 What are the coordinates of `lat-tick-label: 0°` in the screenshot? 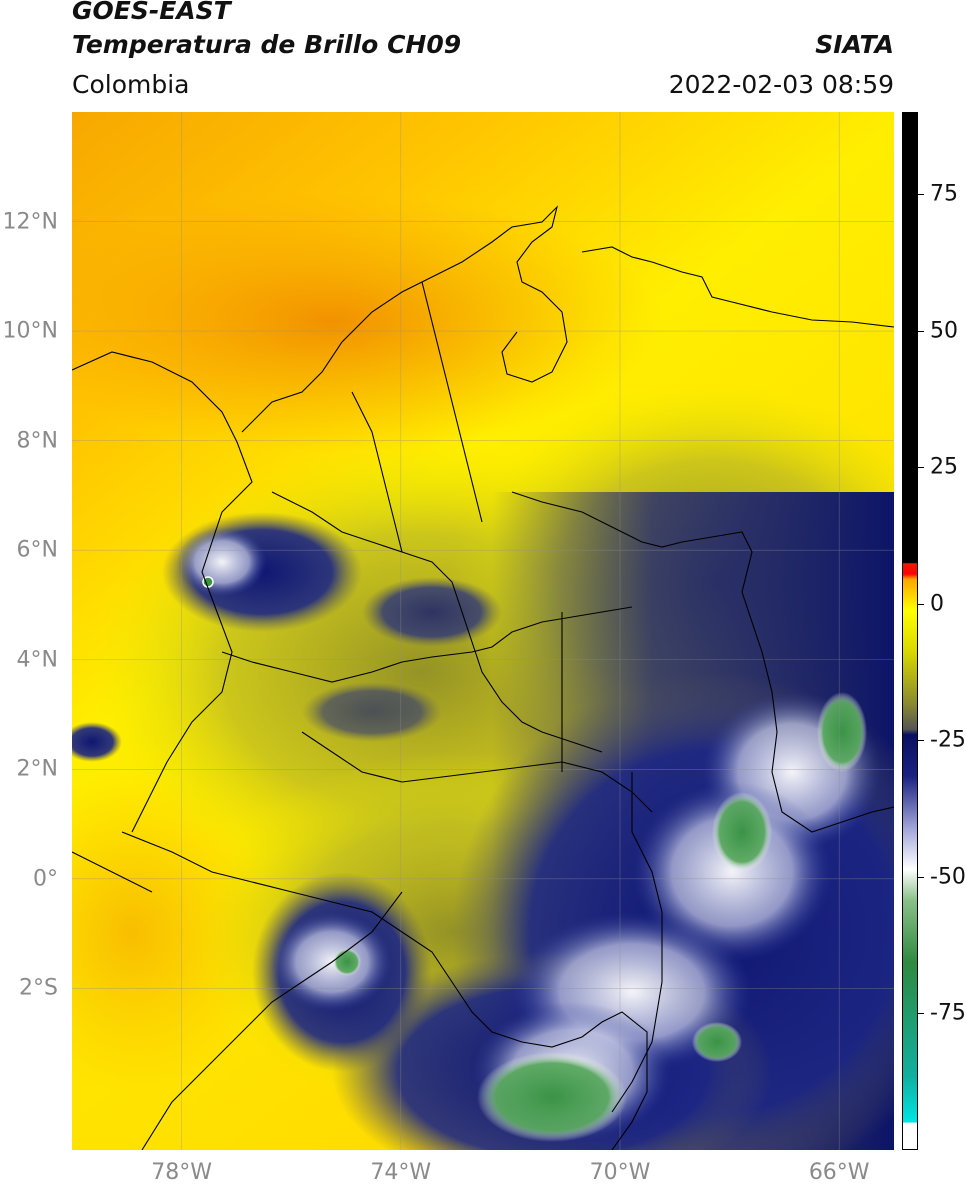 It's located at (45, 879).